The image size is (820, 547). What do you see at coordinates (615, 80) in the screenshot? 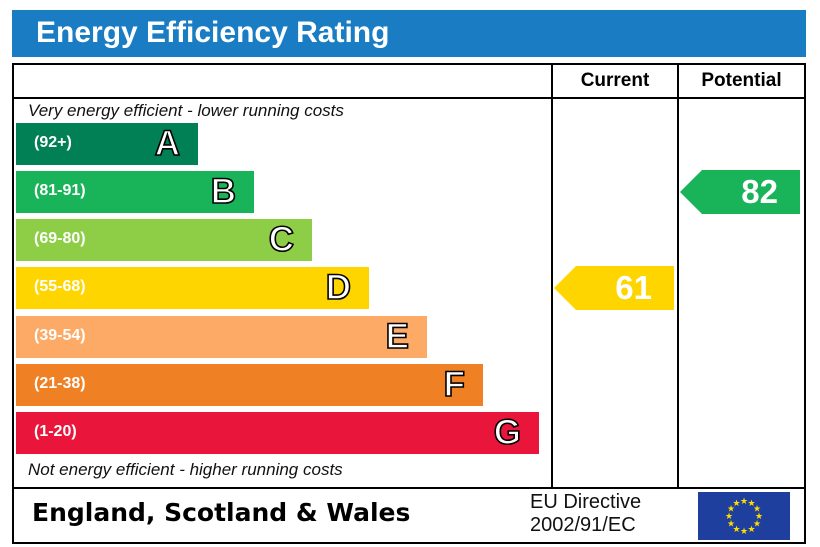
I see `current-header: Current` at bounding box center [615, 80].